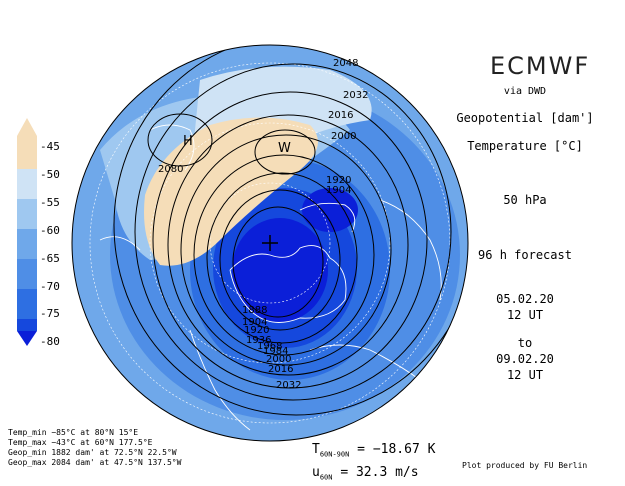 Image resolution: width=625 pixels, height=486 pixels. Describe the element at coordinates (330, 210) in the screenshot. I see `cold-core-east` at that location.